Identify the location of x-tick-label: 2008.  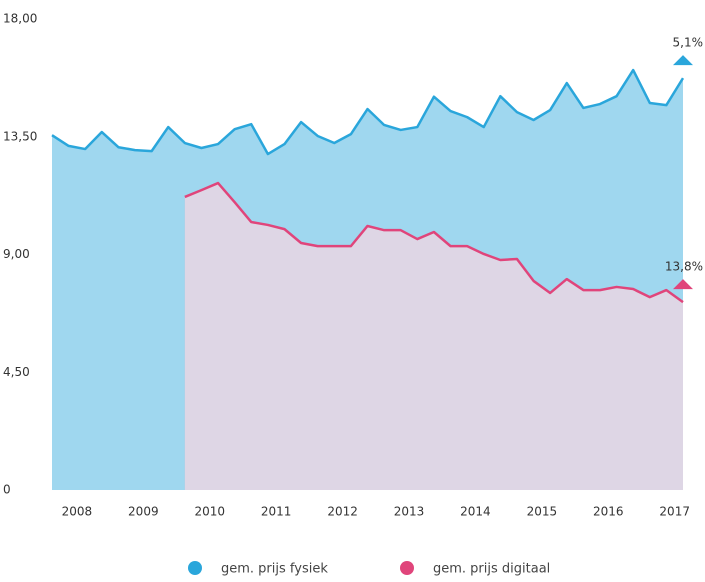
(77, 512).